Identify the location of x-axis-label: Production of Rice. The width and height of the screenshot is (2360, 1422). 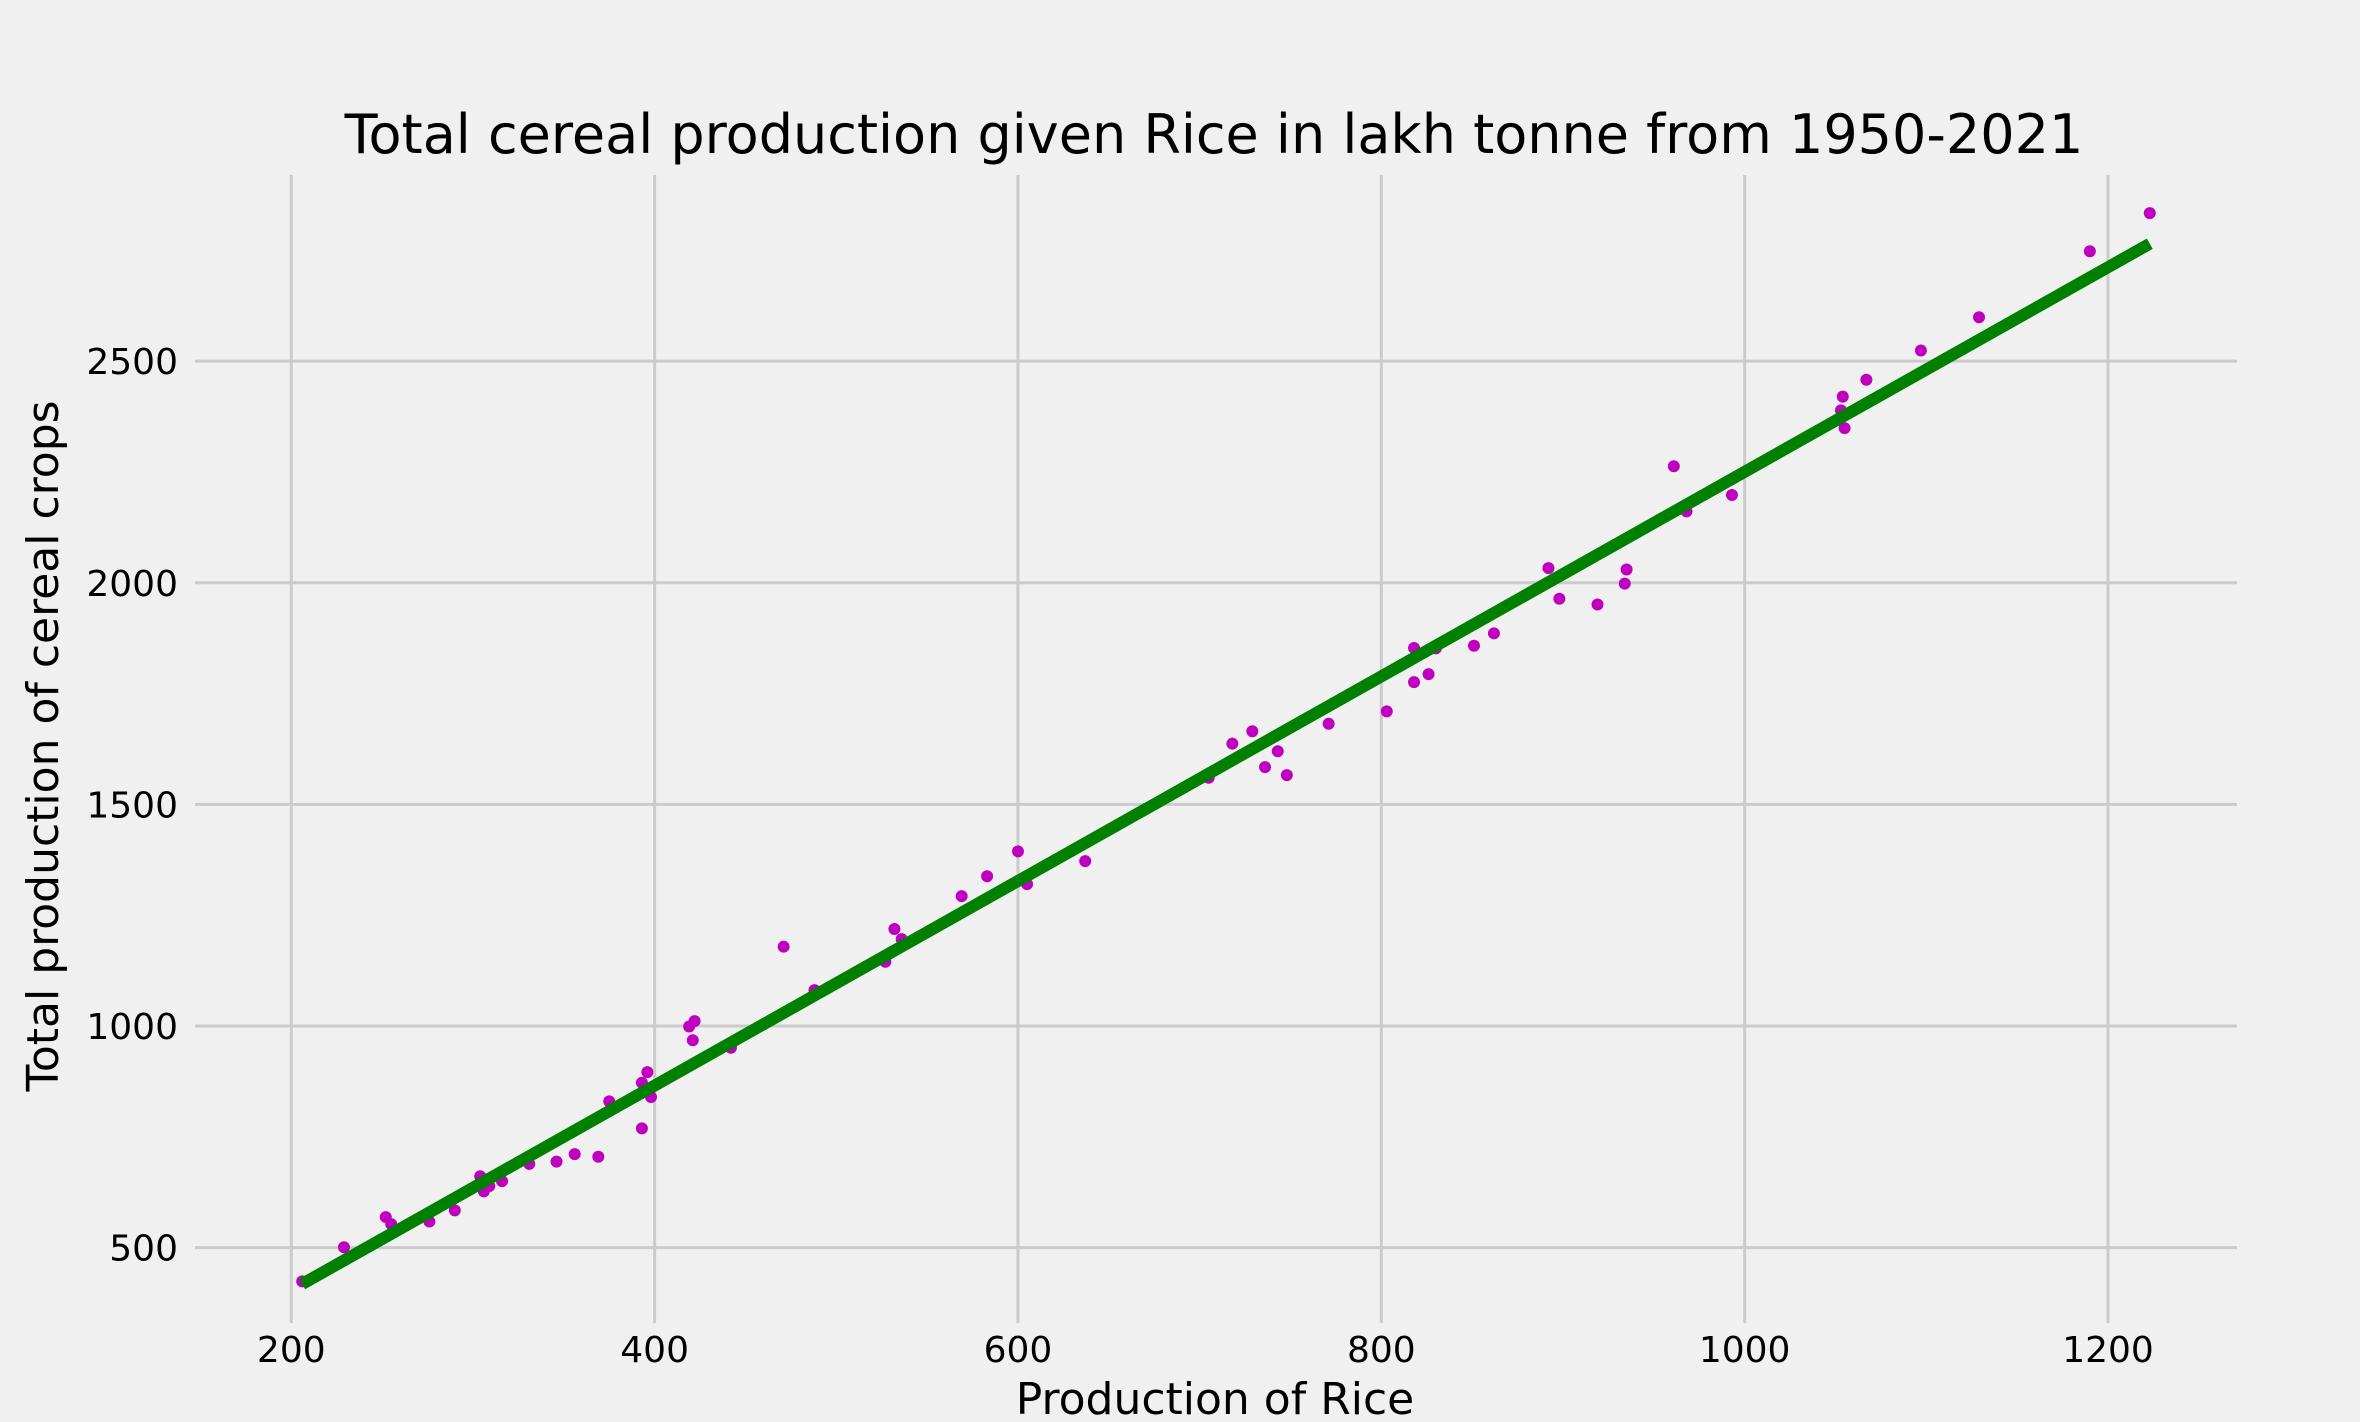
(1215, 1398).